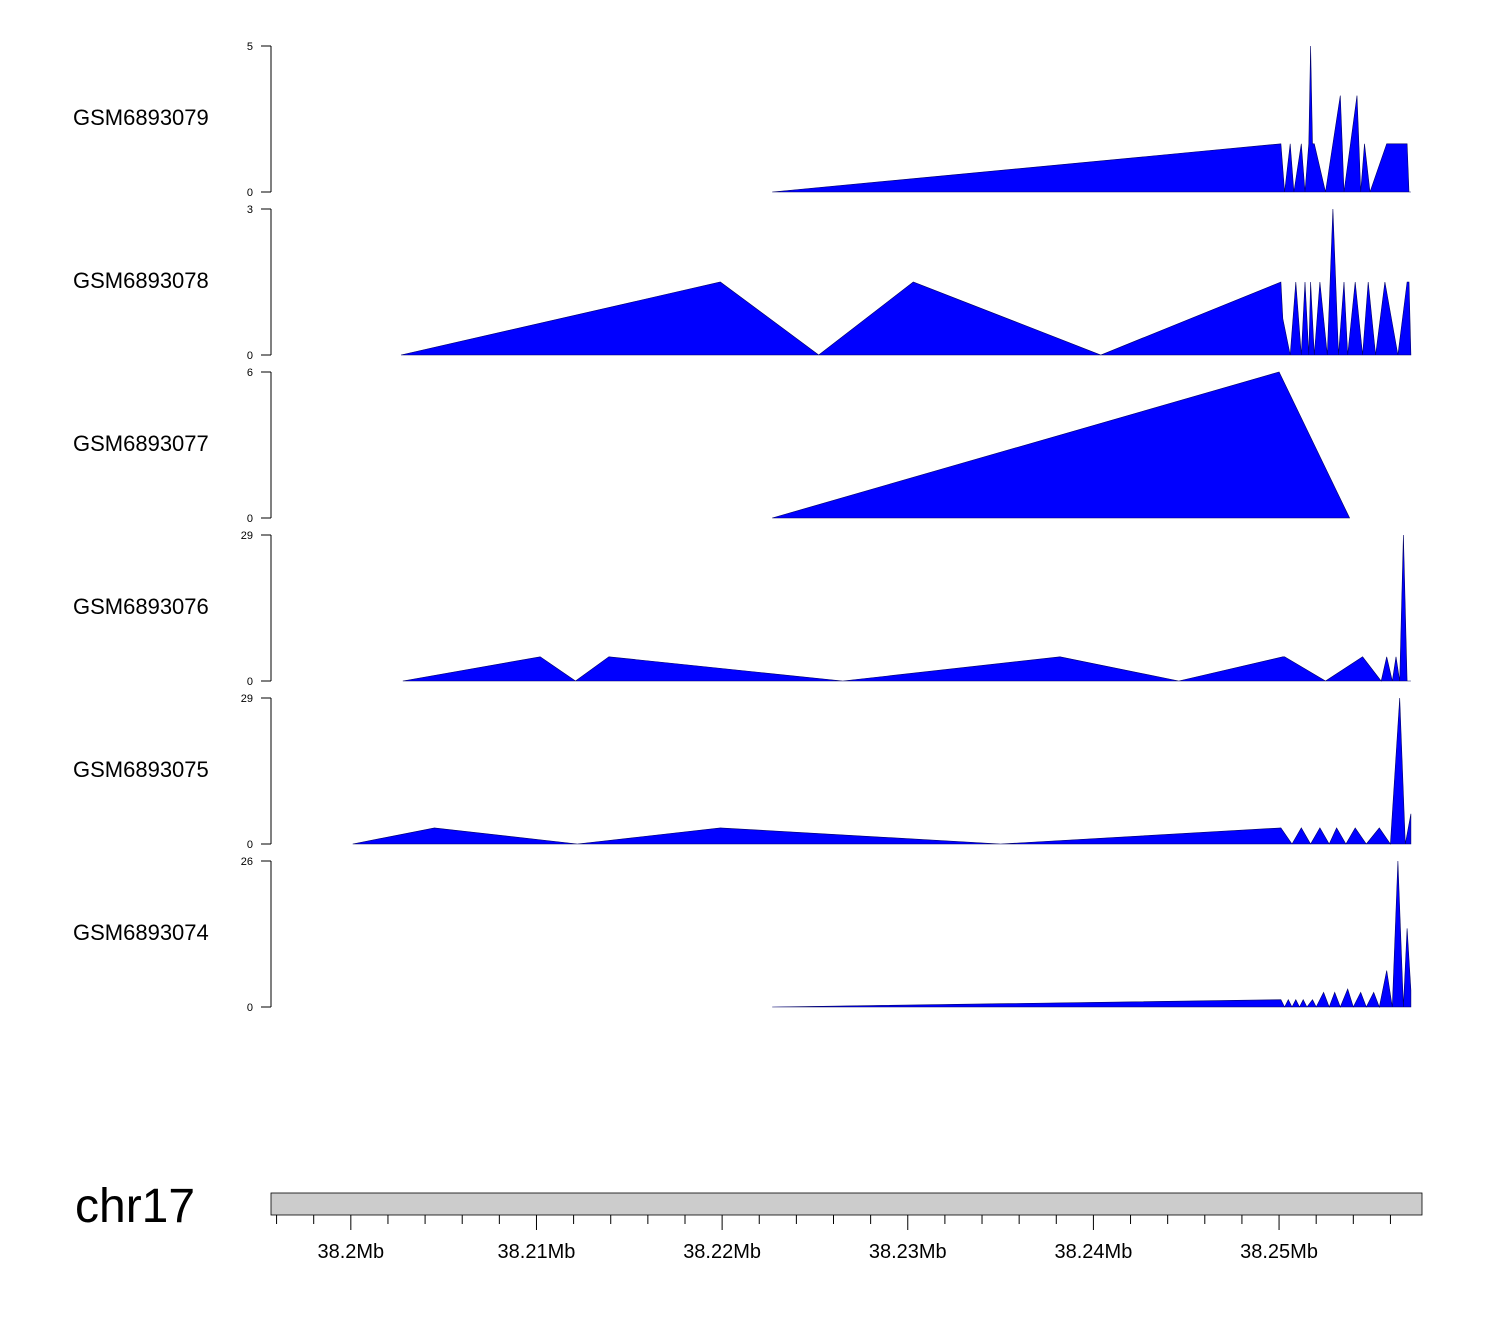 Image resolution: width=1500 pixels, height=1320 pixels. I want to click on genome-tick-label: 38.2Mb, so click(350, 1252).